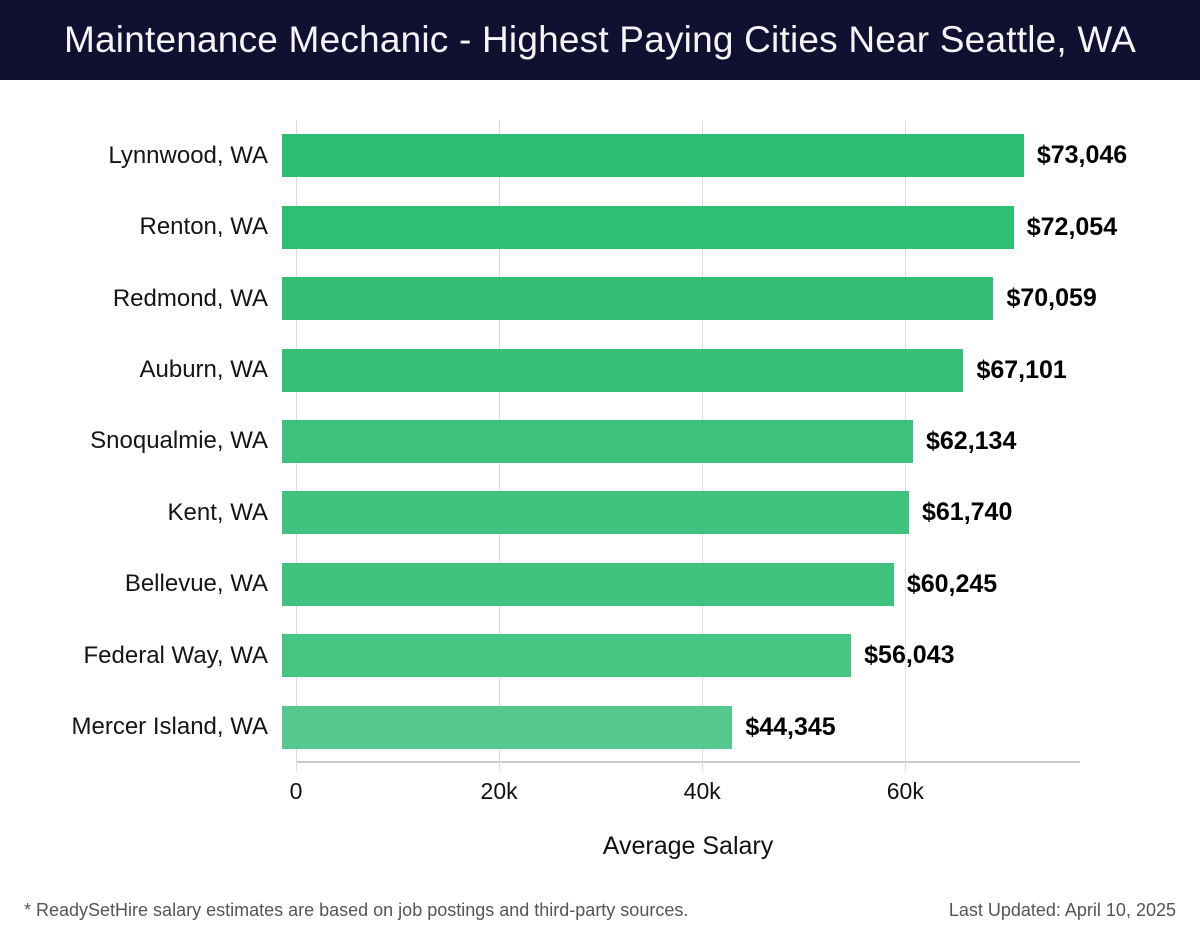 The image size is (1200, 940). What do you see at coordinates (1021, 369) in the screenshot?
I see `value-label: $67,101` at bounding box center [1021, 369].